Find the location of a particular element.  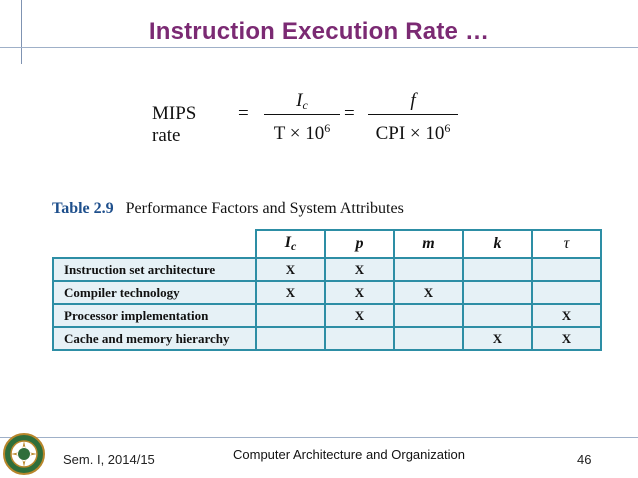

row-label: Processor implementation is located at coordinates (154, 315).